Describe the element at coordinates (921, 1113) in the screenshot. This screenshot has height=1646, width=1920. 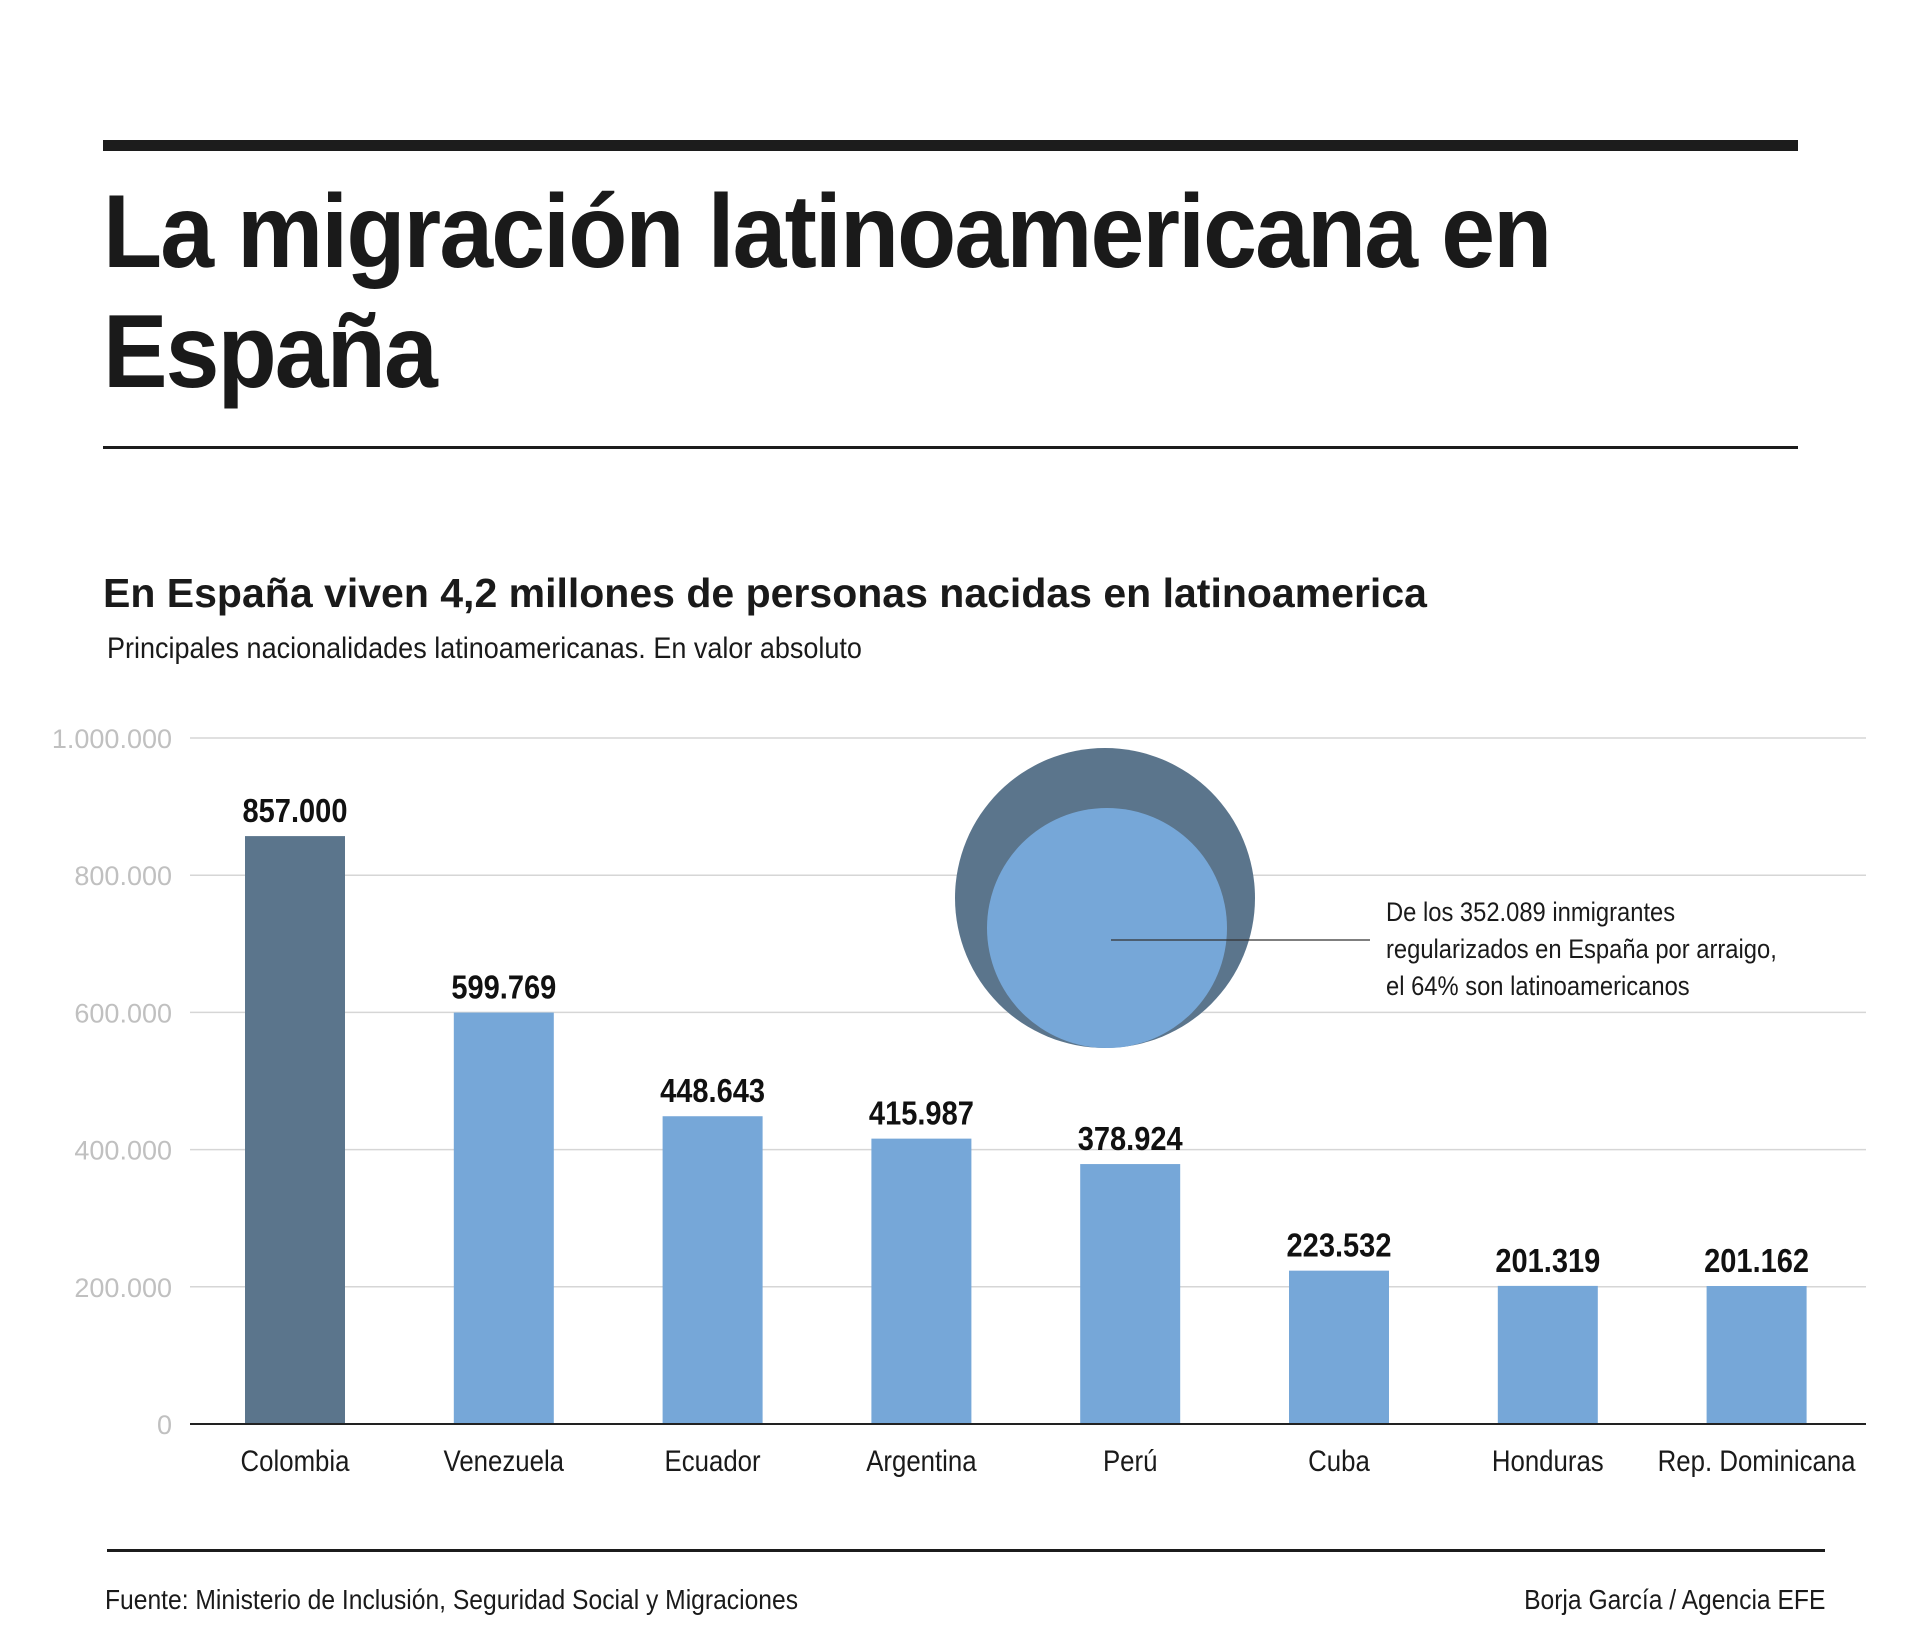
I see `value-label: 415.987` at that location.